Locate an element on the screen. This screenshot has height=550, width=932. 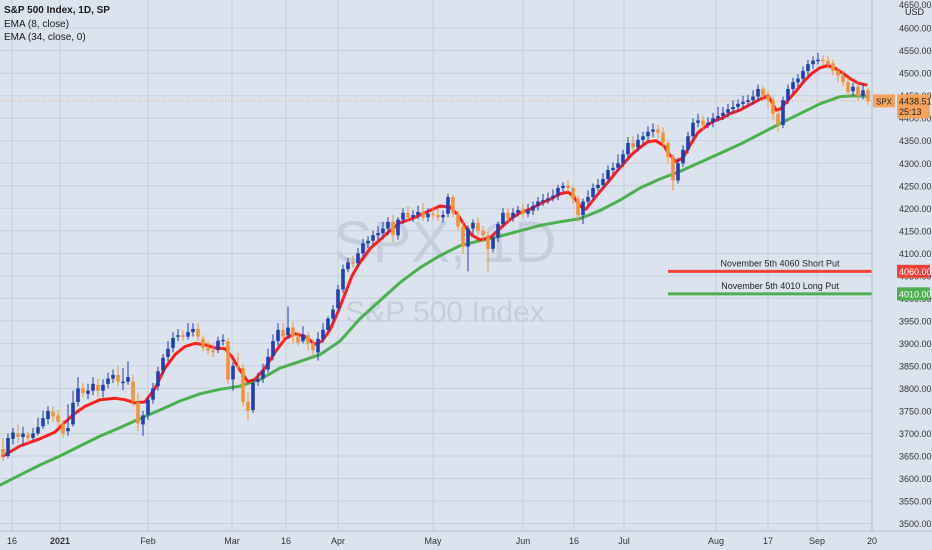
ema-34-legend: EMA (34, close, 0) is located at coordinates (45, 37).